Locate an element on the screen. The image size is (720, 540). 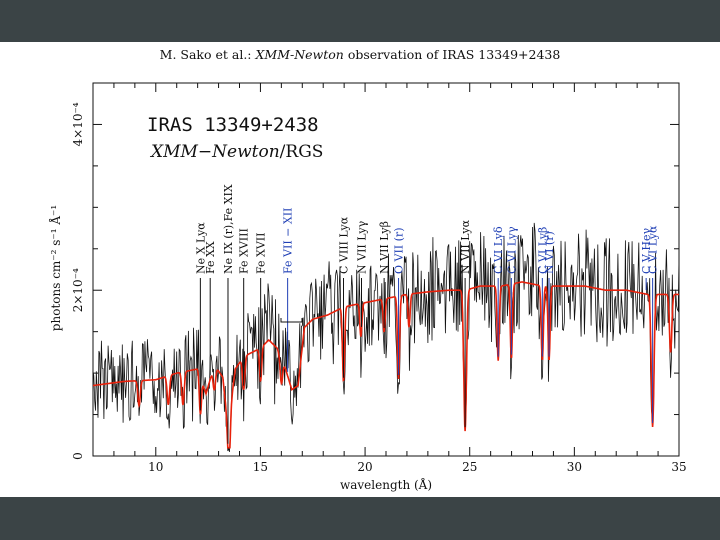
annotation-label: N VII Lyα is located at coordinates (465, 246).